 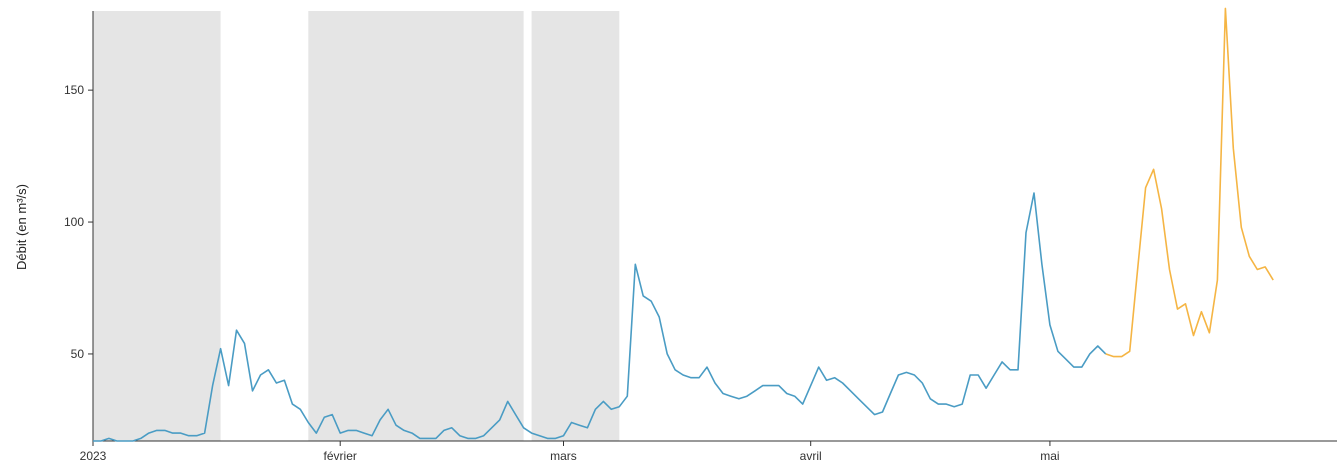 I want to click on y-tick-label-0: 50, so click(x=78, y=354).